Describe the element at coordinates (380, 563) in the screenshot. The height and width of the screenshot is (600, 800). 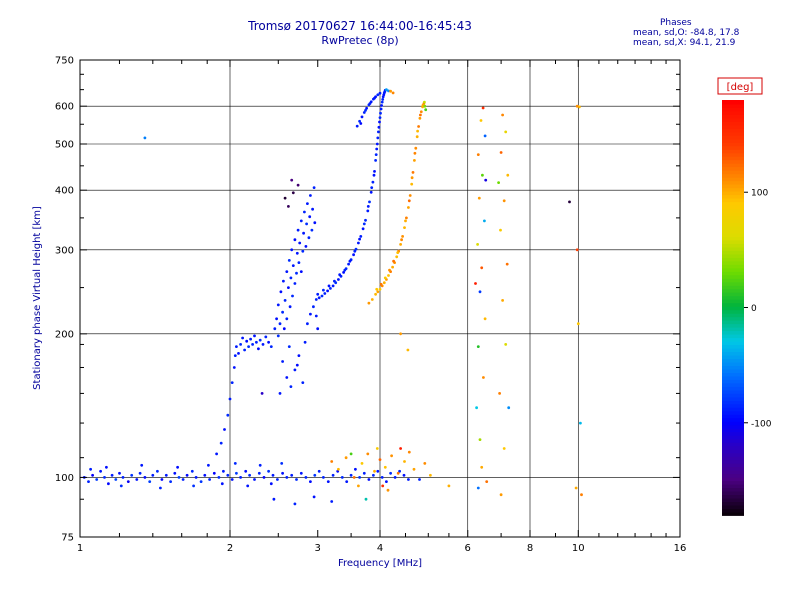
I see `x-axis-label: Frequency [MHz]` at that location.